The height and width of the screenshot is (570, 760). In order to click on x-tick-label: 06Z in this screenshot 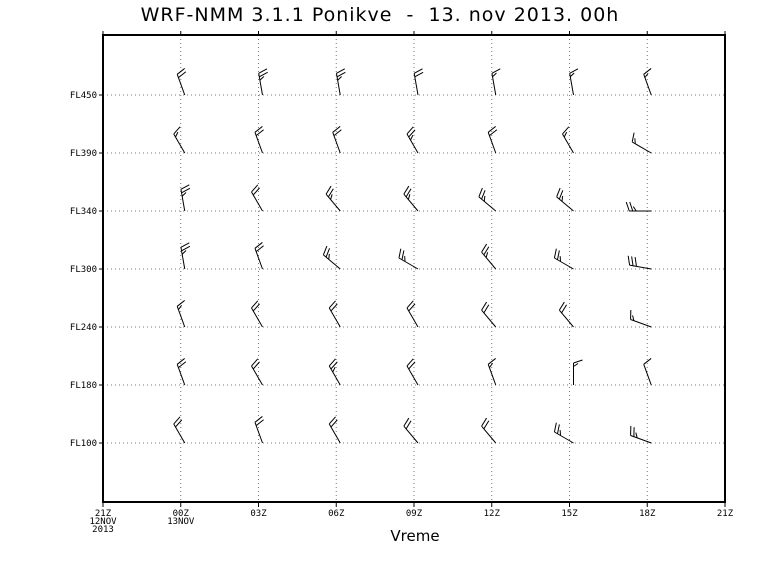, I will do `click(336, 514)`.